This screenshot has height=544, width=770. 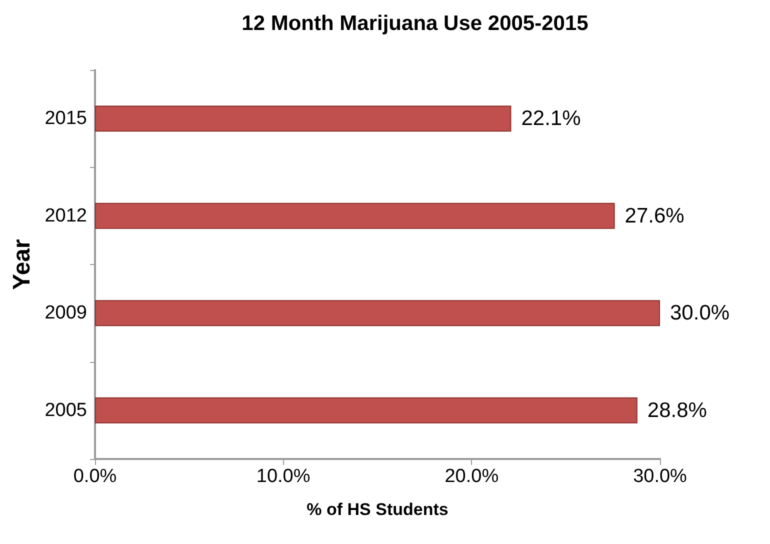 What do you see at coordinates (660, 476) in the screenshot?
I see `x-tick-label: 30.0%` at bounding box center [660, 476].